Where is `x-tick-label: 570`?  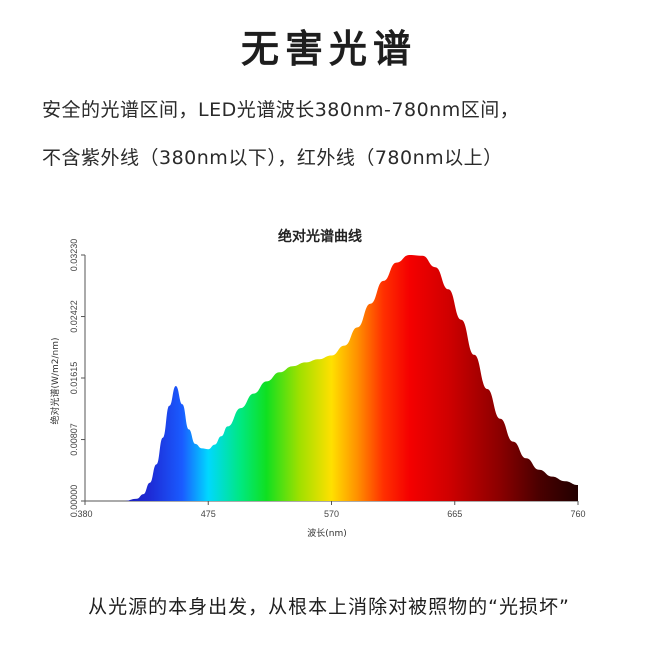 x-tick-label: 570 is located at coordinates (331, 514).